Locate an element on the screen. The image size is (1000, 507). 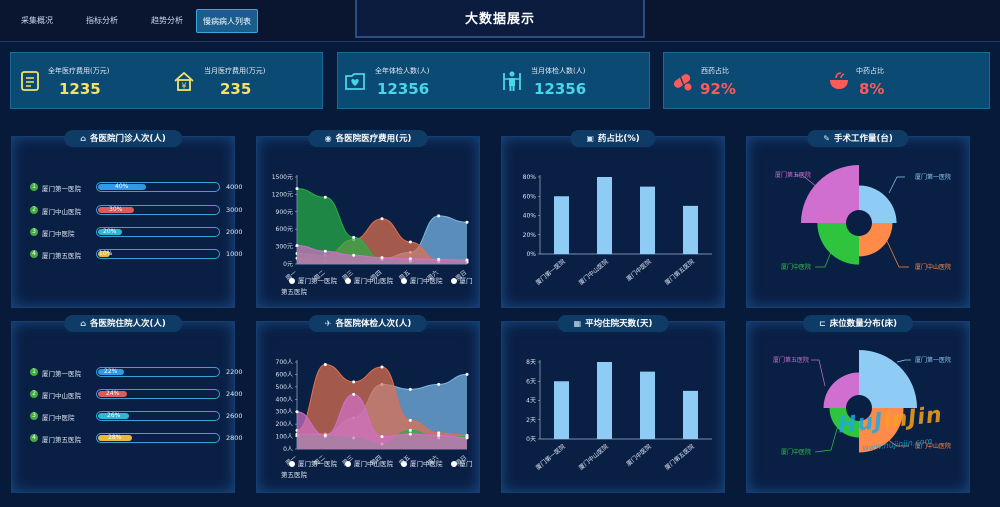
y-tick-label: 20% is located at coordinates (530, 235).